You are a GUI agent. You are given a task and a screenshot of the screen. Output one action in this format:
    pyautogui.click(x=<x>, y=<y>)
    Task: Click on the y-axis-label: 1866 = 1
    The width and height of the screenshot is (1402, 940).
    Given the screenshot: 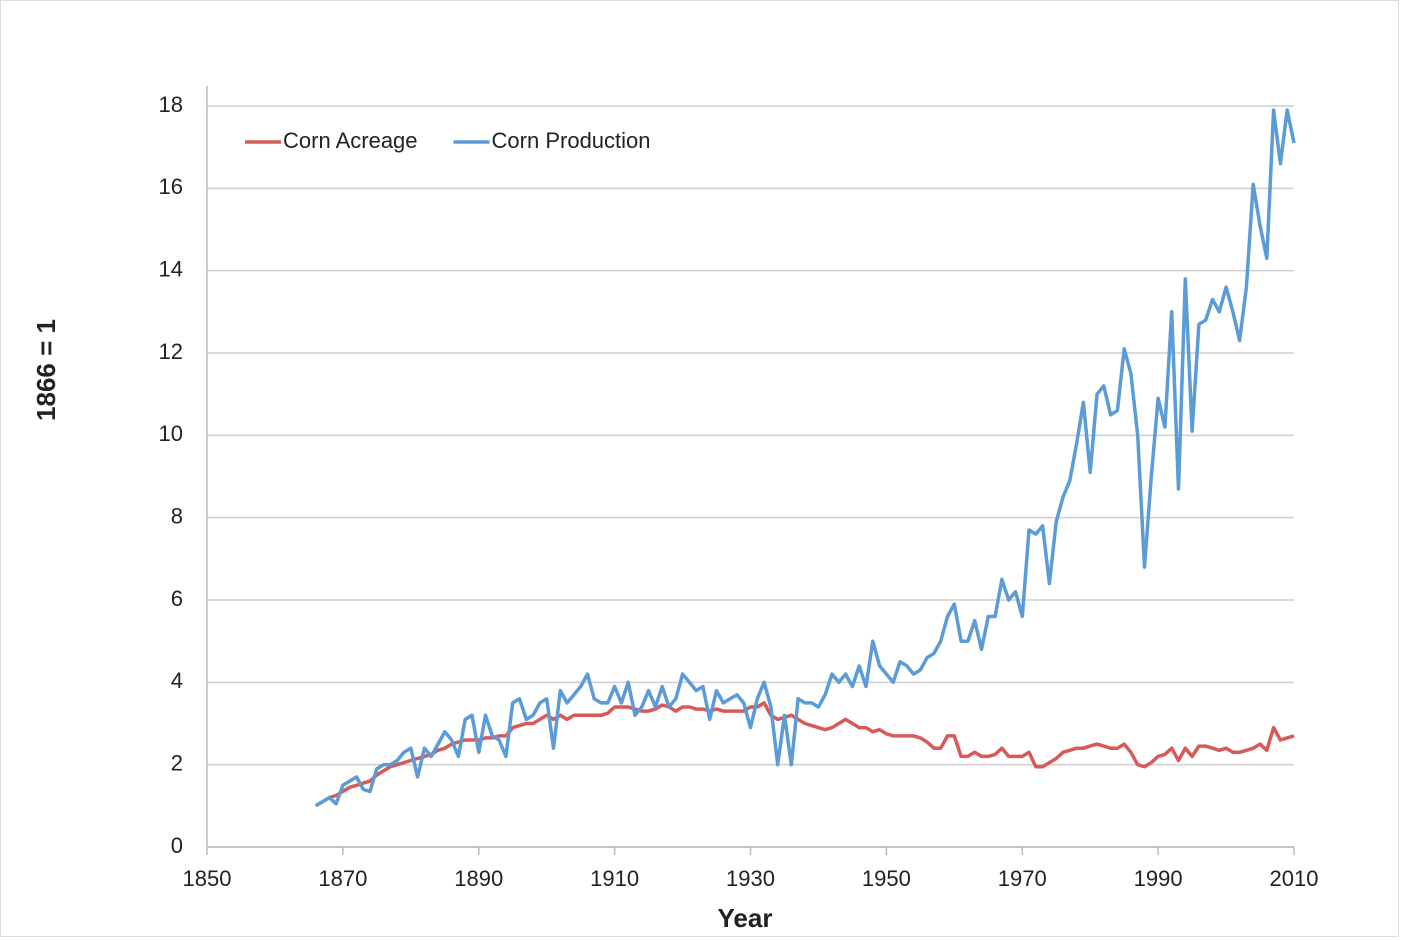 What is the action you would take?
    pyautogui.click(x=46, y=370)
    